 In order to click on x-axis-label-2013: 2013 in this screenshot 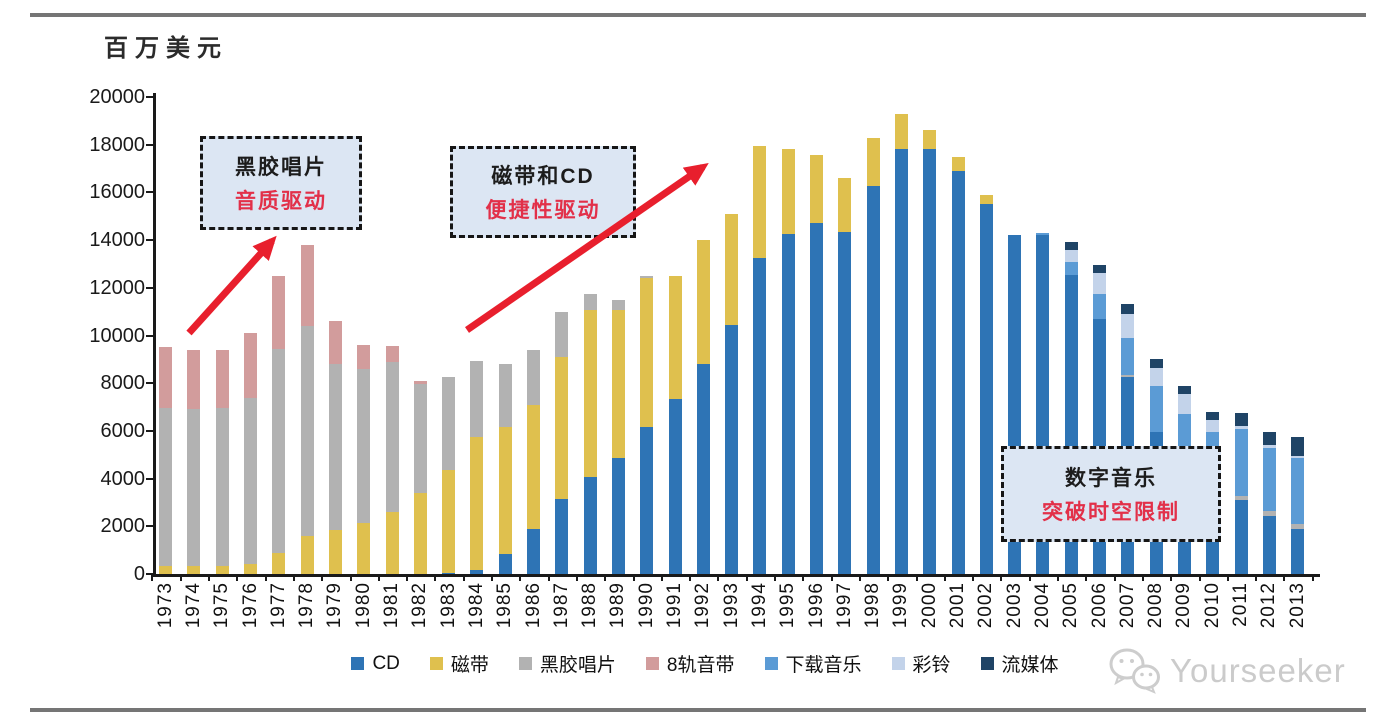, I will do `click(1297, 605)`.